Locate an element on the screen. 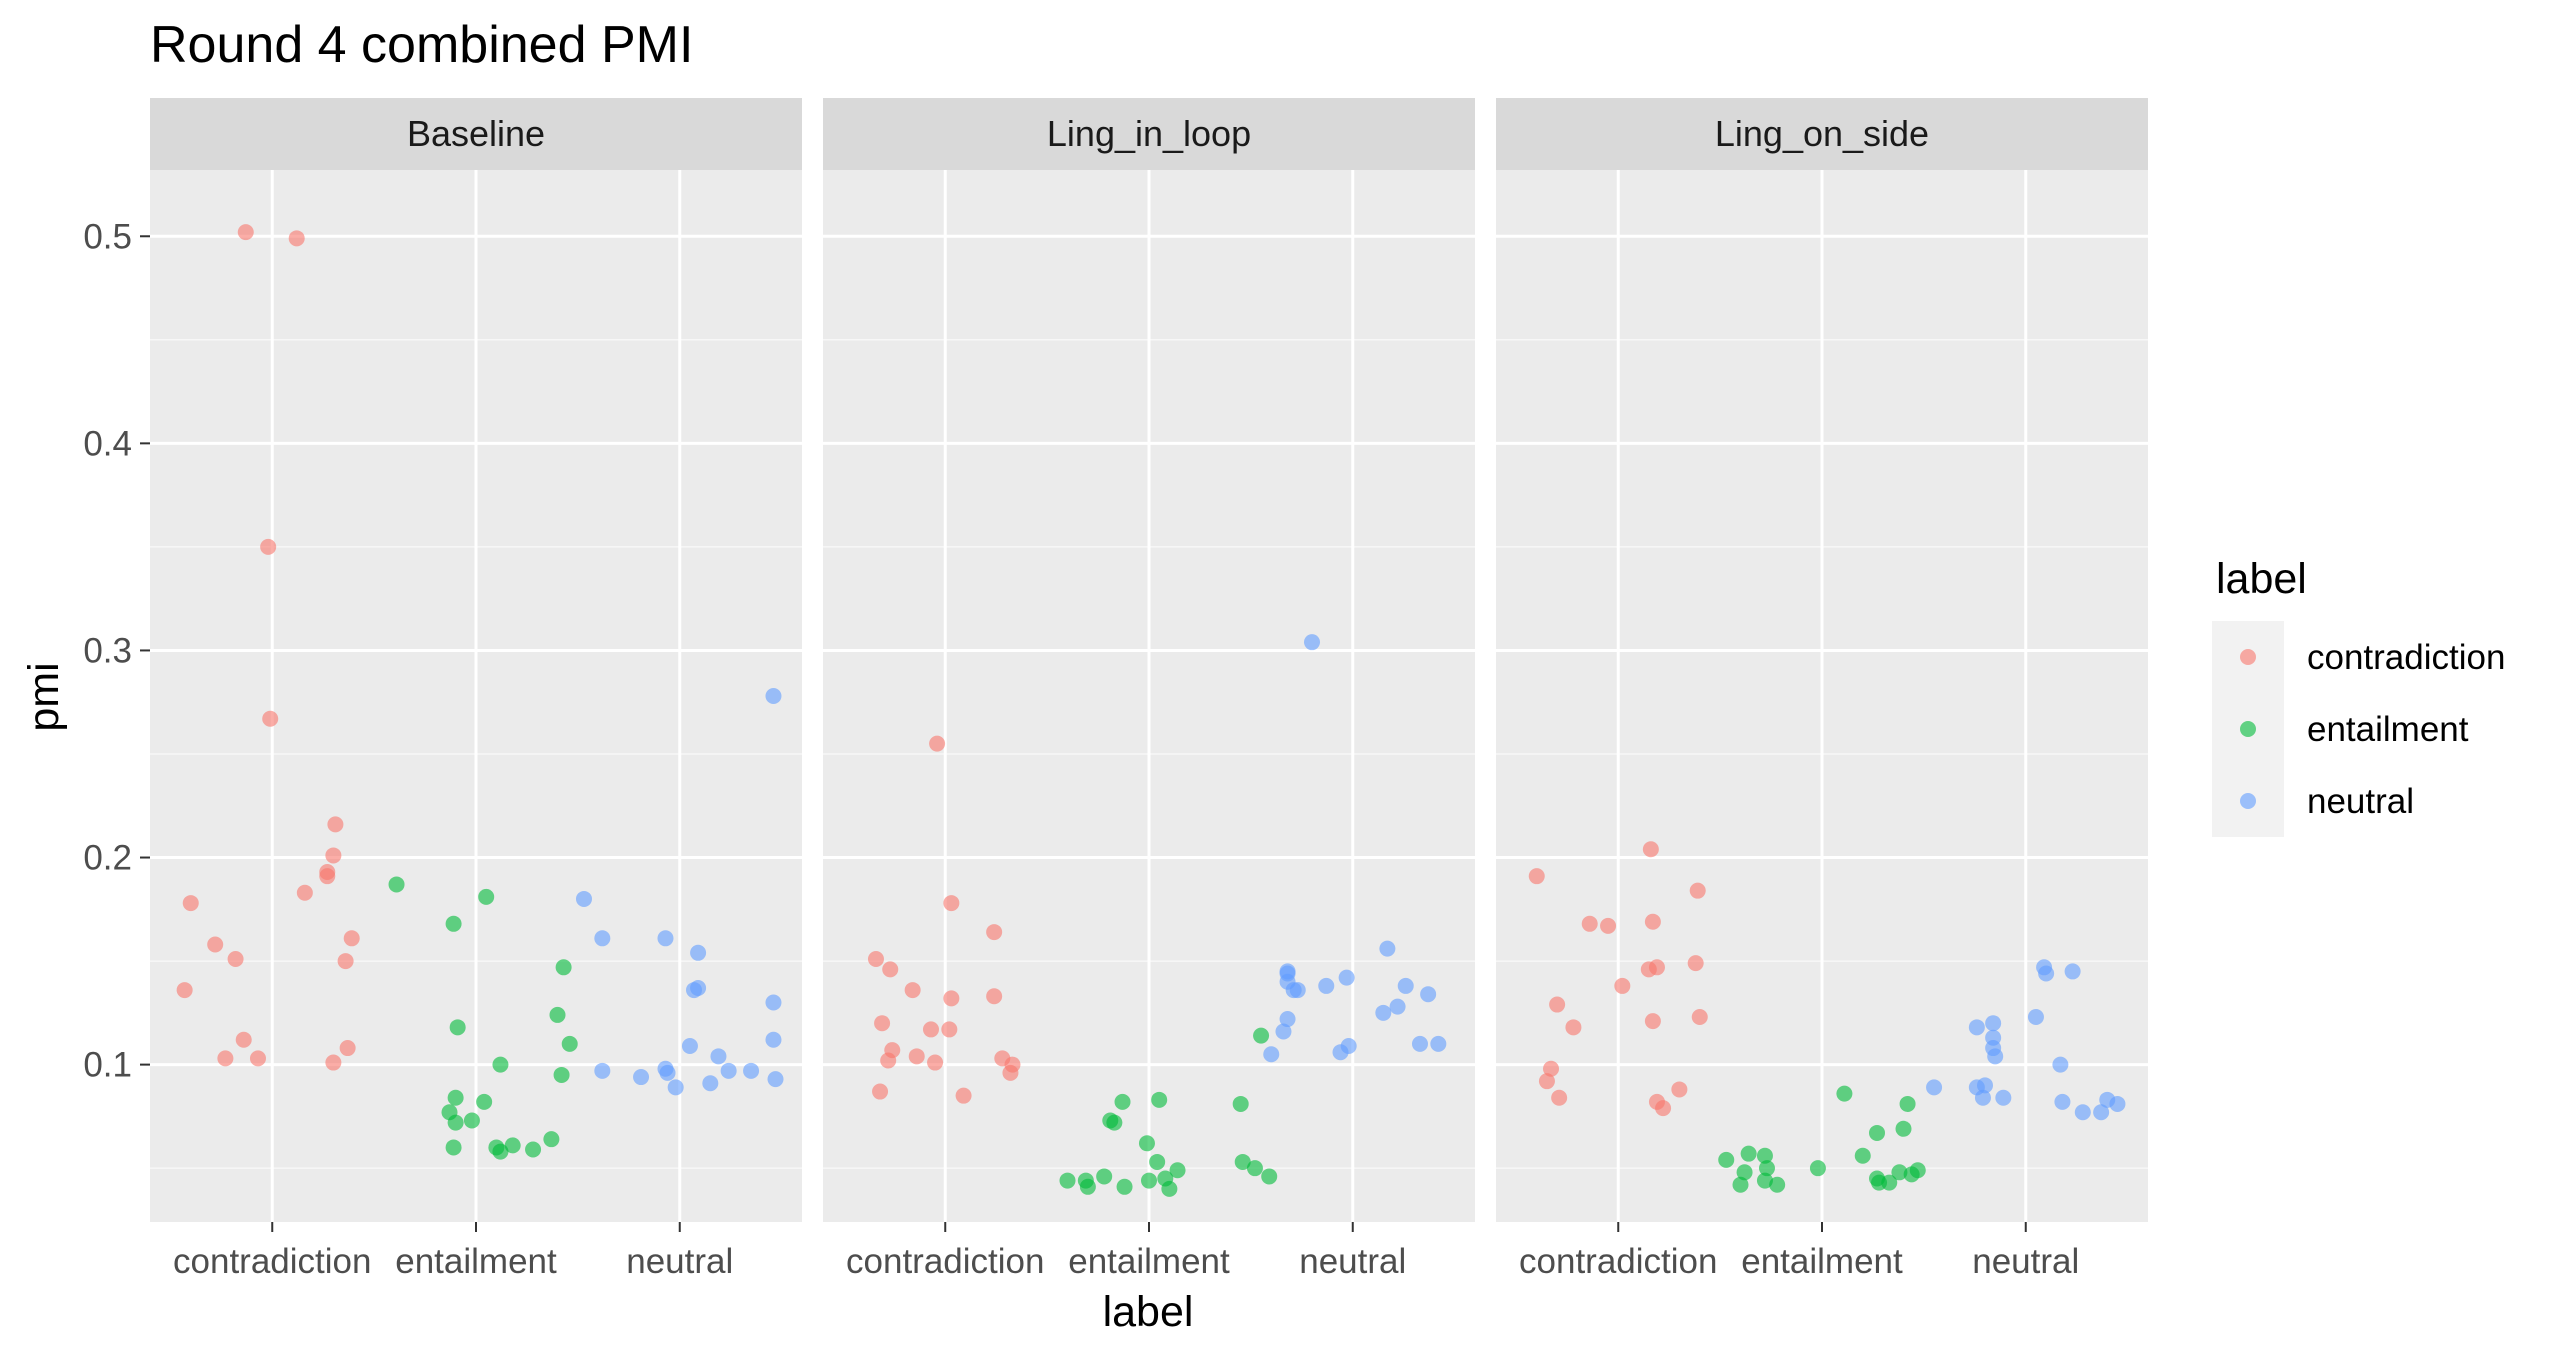  legend-item-neutral: neutral is located at coordinates (2313, 801).